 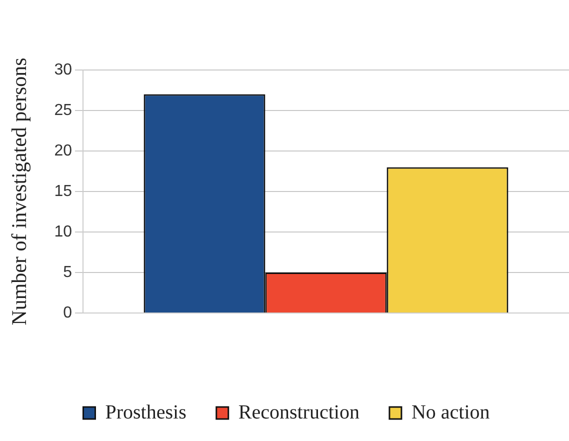 I want to click on legend-label: Prosthesis, so click(x=146, y=412).